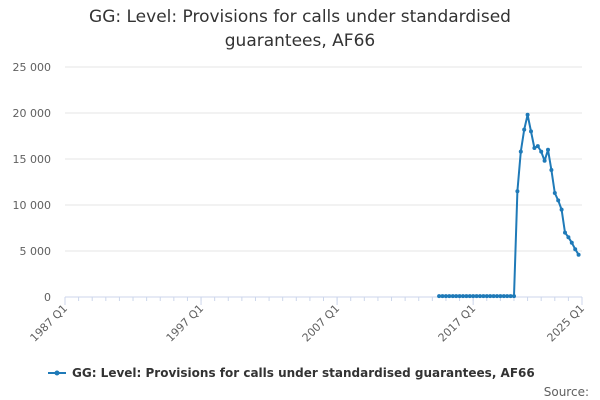 The width and height of the screenshot is (600, 400). Describe the element at coordinates (32, 67) in the screenshot. I see `y-tick-label: 25 000` at that location.